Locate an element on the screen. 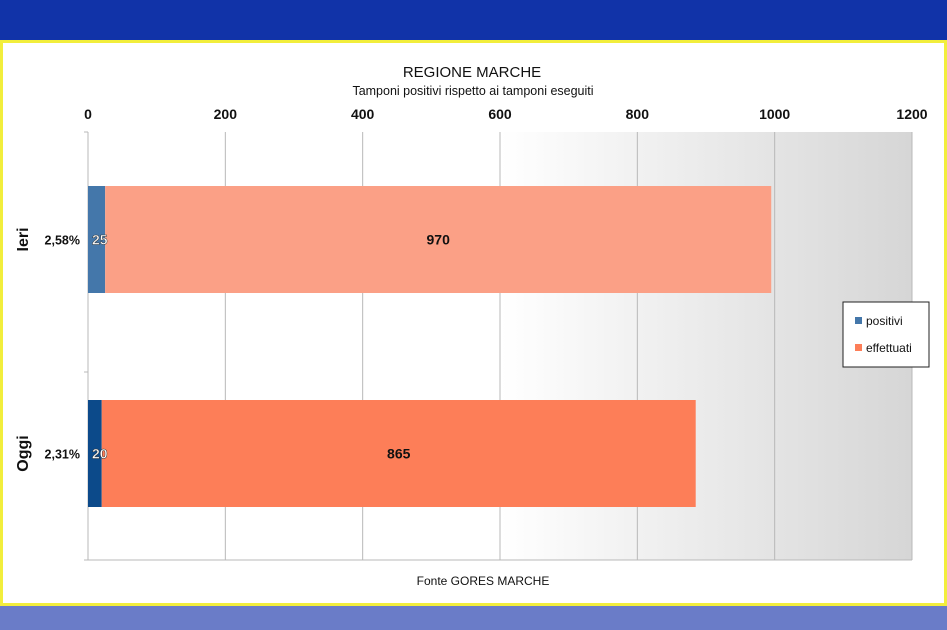  bar-positivi-ieri is located at coordinates (97, 239).